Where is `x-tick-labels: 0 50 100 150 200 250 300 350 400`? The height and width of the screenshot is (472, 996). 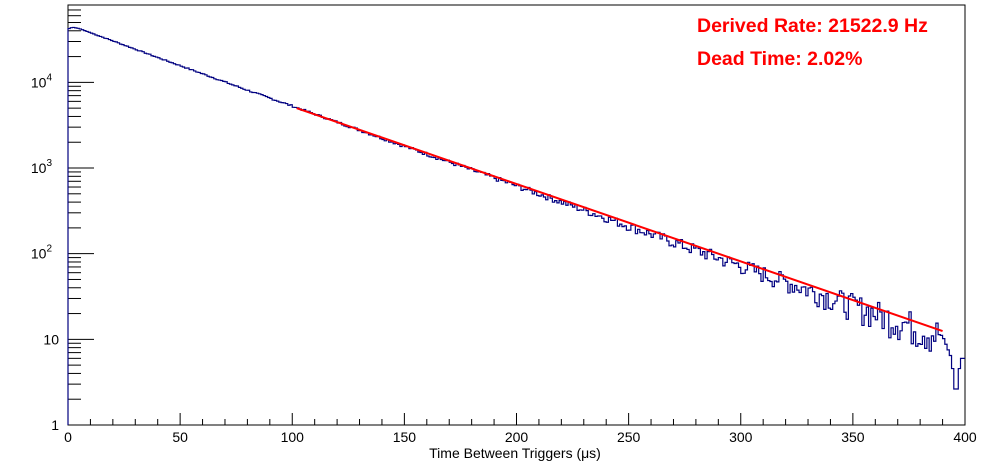 x-tick-labels: 0 50 100 150 200 250 300 350 400 is located at coordinates (520, 437).